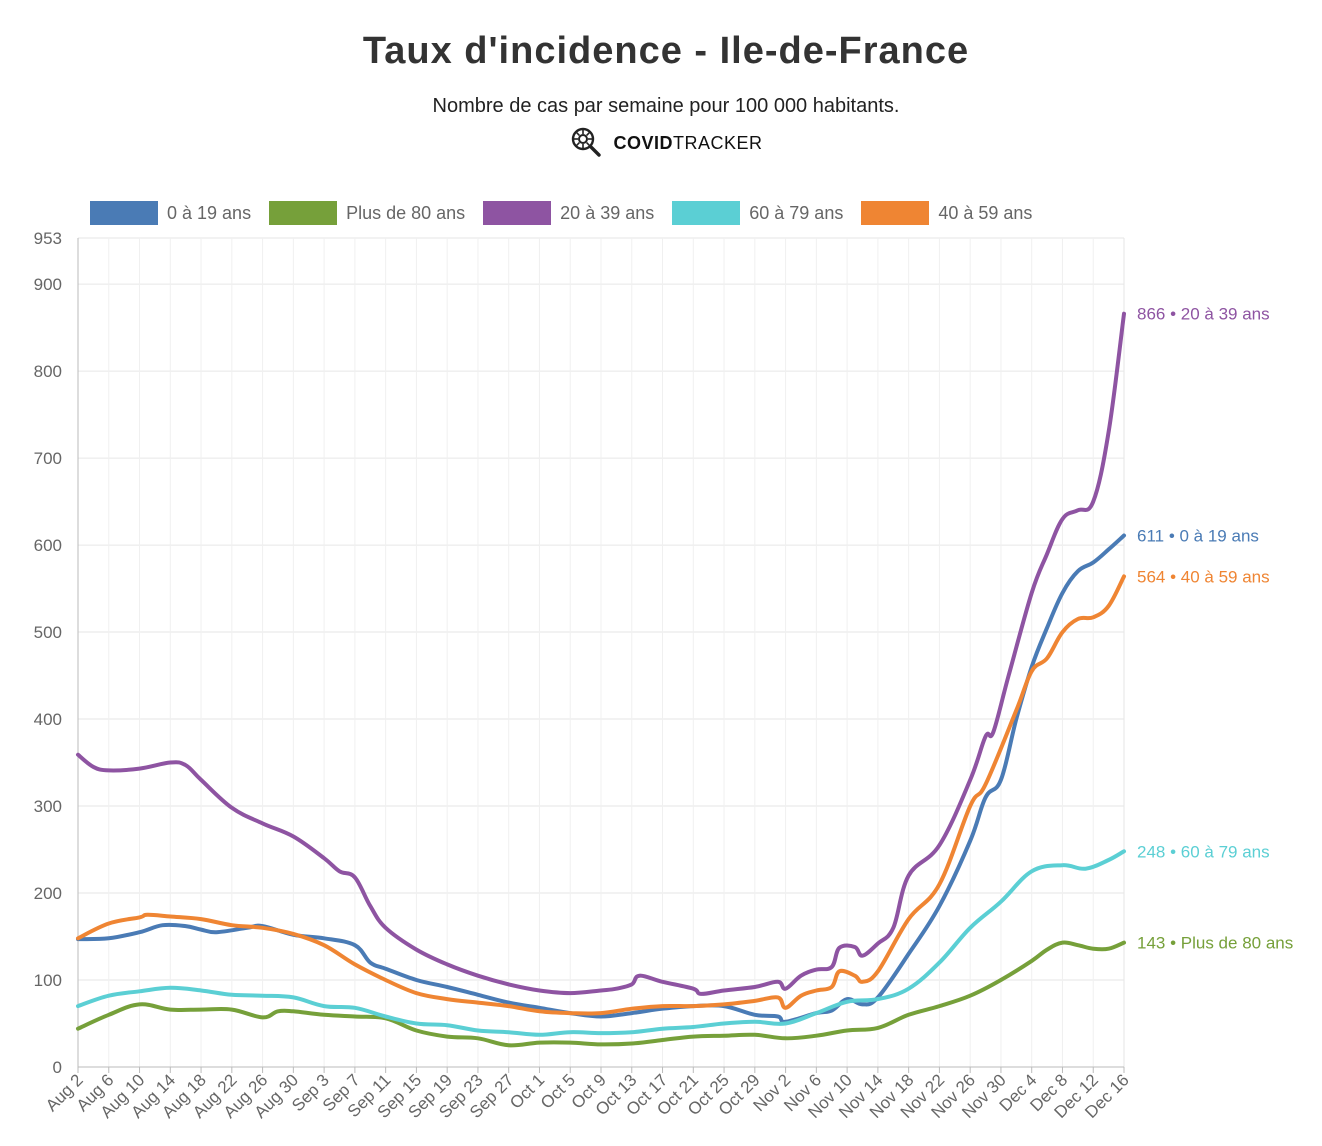 The width and height of the screenshot is (1322, 1146). I want to click on legend-item: 0 à 19 ans, so click(170, 213).